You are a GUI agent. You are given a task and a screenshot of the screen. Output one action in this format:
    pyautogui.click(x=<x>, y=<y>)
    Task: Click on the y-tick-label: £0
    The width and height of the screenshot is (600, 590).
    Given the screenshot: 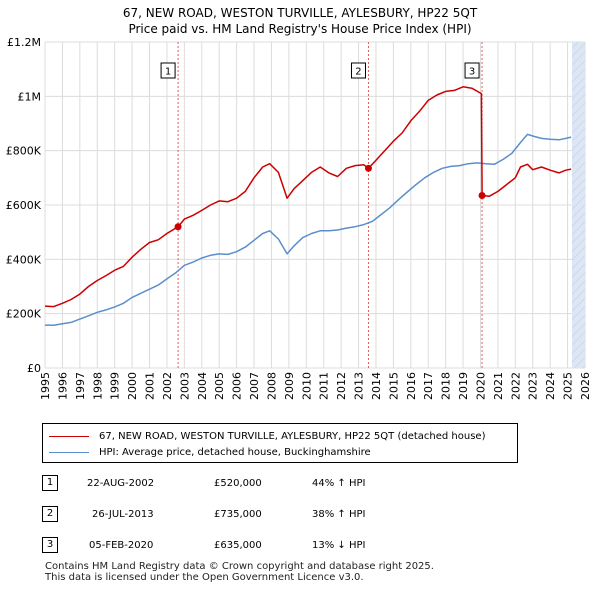 What is the action you would take?
    pyautogui.click(x=34, y=368)
    